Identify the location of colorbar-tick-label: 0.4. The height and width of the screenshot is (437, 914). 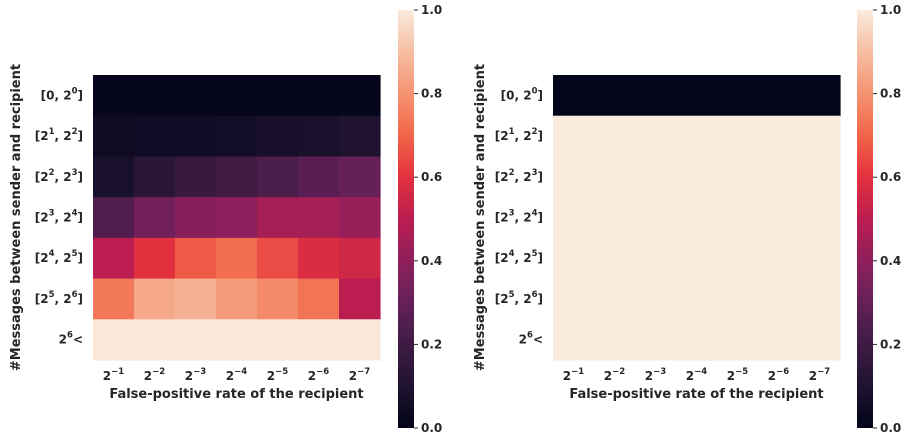
(890, 261).